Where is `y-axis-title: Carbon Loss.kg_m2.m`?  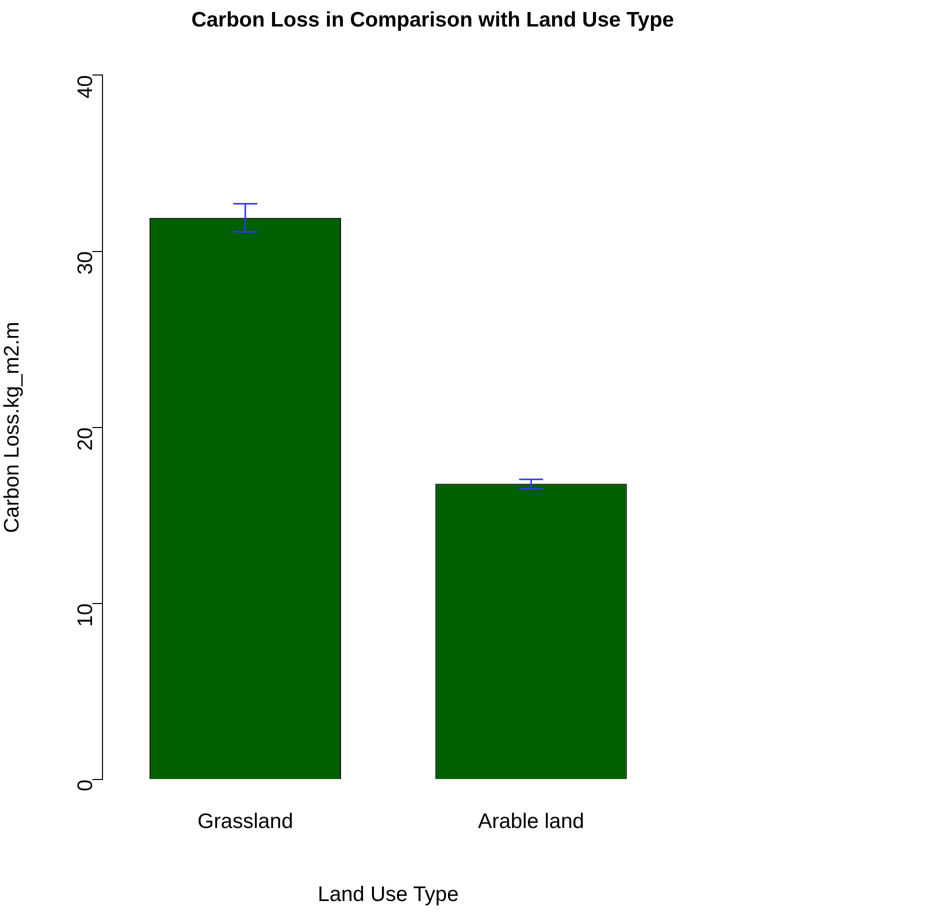 y-axis-title: Carbon Loss.kg_m2.m is located at coordinates (12, 428).